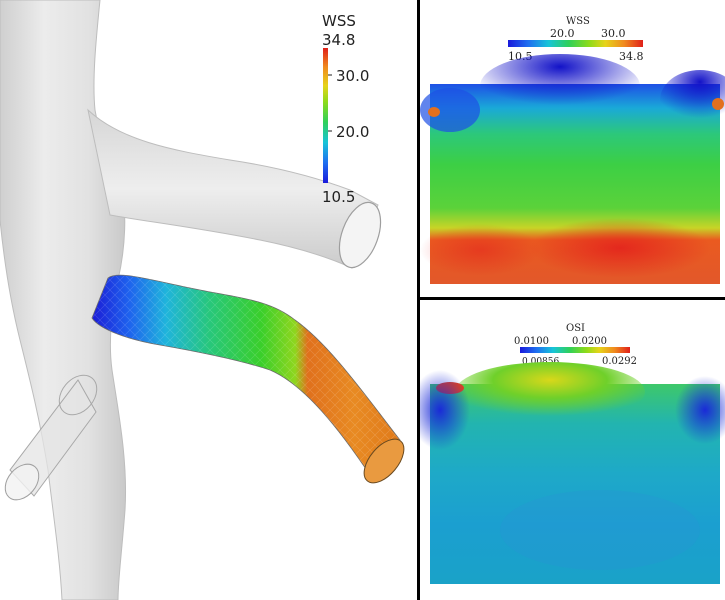  Describe the element at coordinates (352, 76) in the screenshot. I see `model-legend-tick-30: 30.0` at that location.